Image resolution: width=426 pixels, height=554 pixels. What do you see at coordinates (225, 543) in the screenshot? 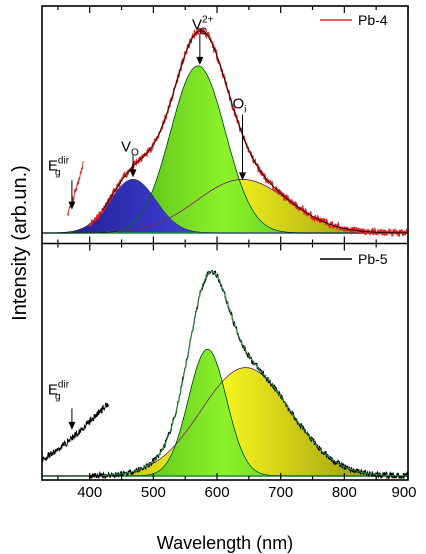
I see `x-axis-label: Wavelength (nm)` at bounding box center [225, 543].